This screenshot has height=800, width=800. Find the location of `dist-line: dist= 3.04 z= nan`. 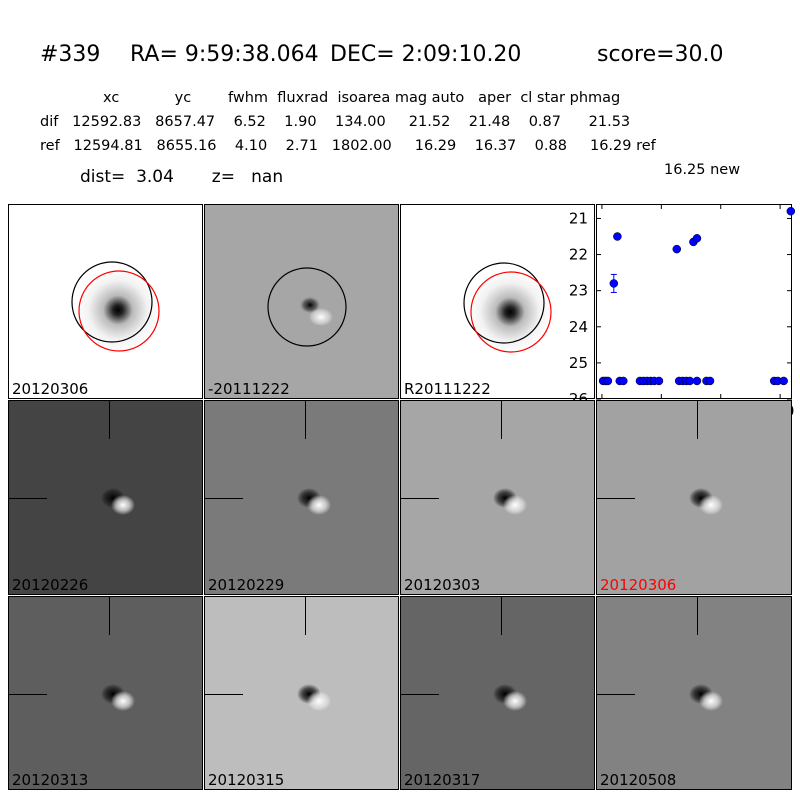

dist-line: dist= 3.04 z= nan is located at coordinates (182, 177).